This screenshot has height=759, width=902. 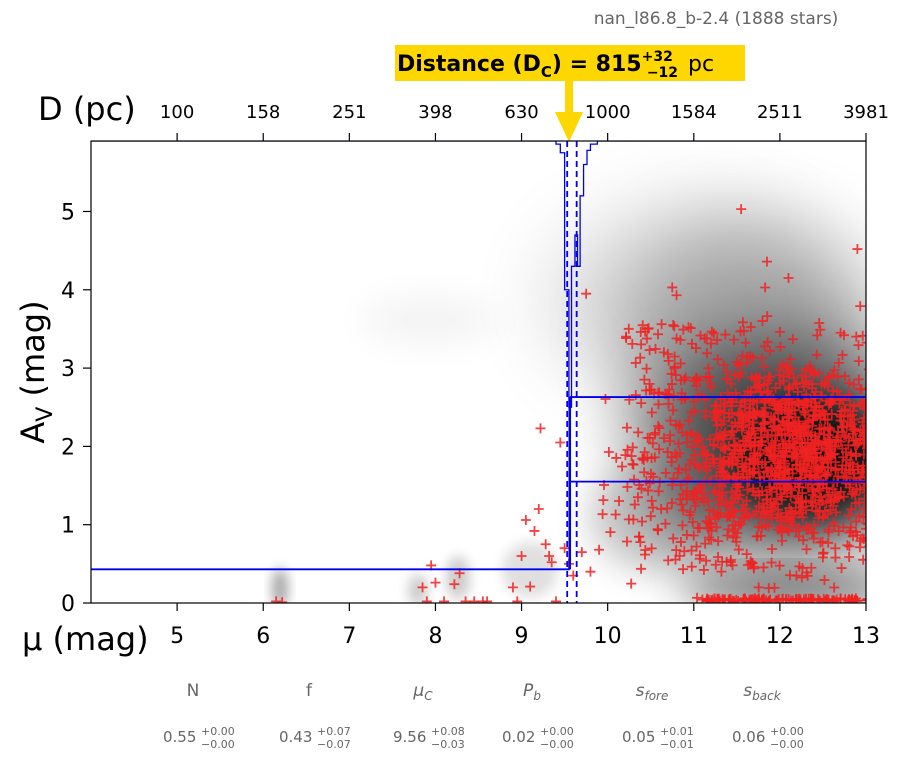 I want to click on distance-label-background, so click(x=570, y=63).